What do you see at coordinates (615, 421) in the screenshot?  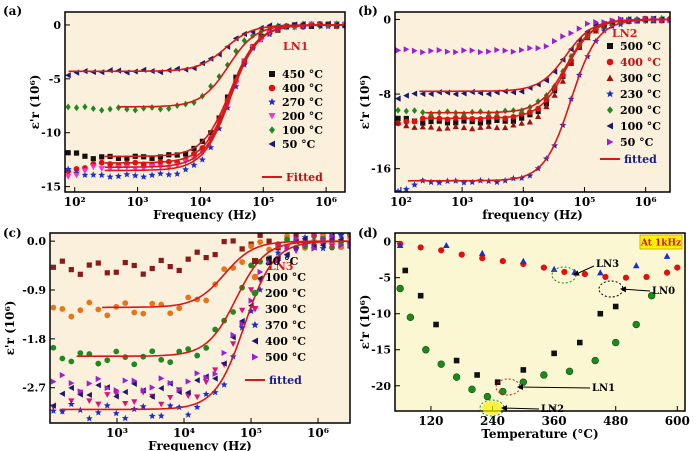 I see `x-tick-label: 480` at bounding box center [615, 421].